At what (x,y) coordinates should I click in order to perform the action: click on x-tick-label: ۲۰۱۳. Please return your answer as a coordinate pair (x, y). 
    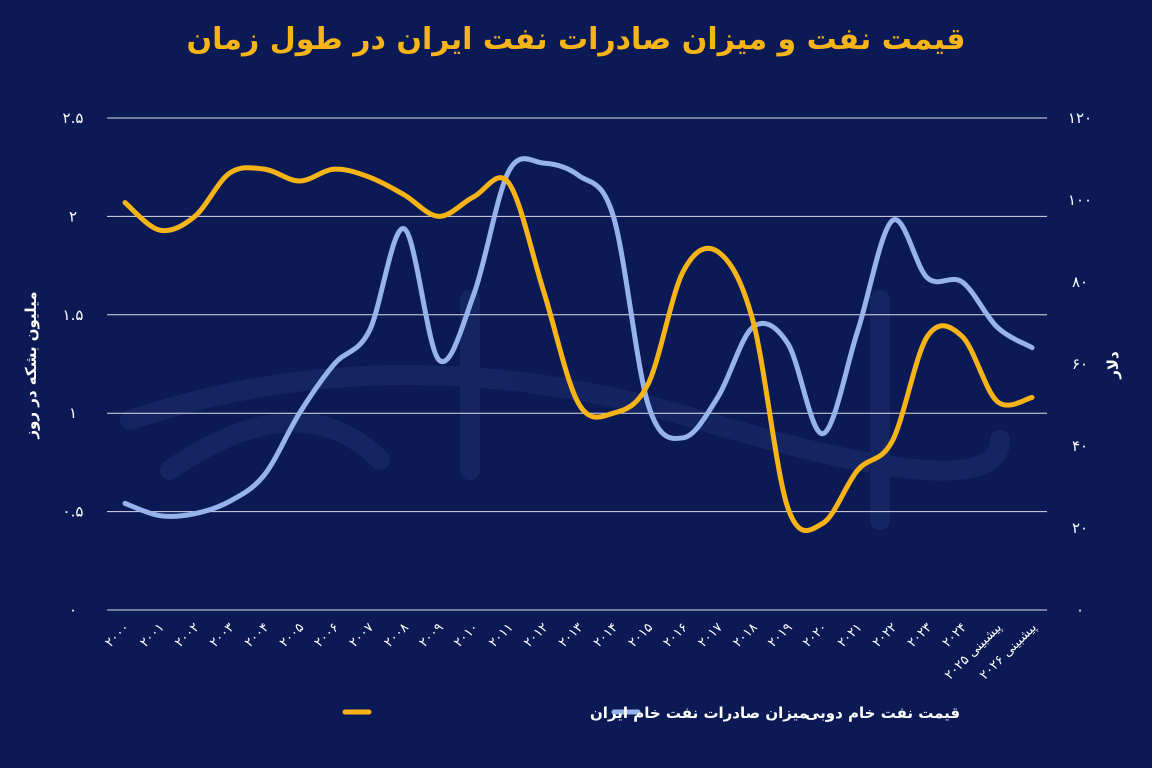
    Looking at the image, I should click on (571, 635).